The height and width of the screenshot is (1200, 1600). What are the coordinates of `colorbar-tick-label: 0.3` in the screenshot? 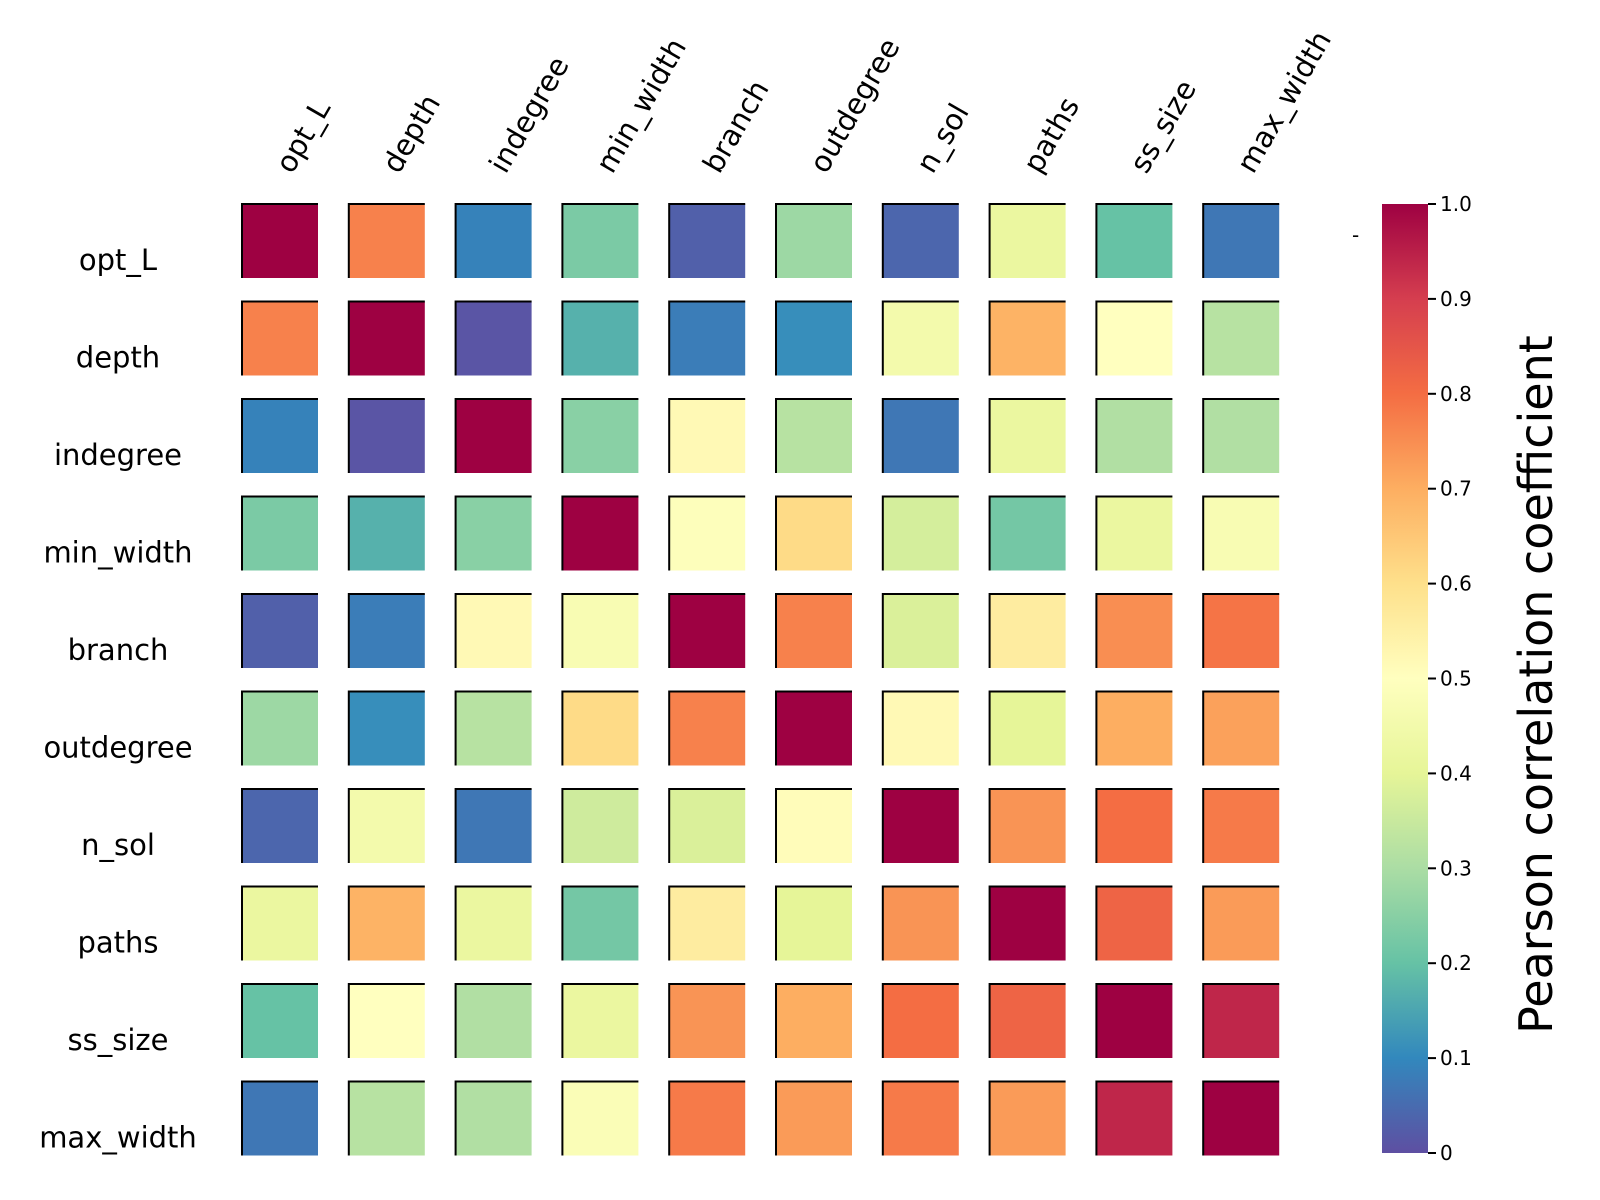 It's located at (1456, 868).